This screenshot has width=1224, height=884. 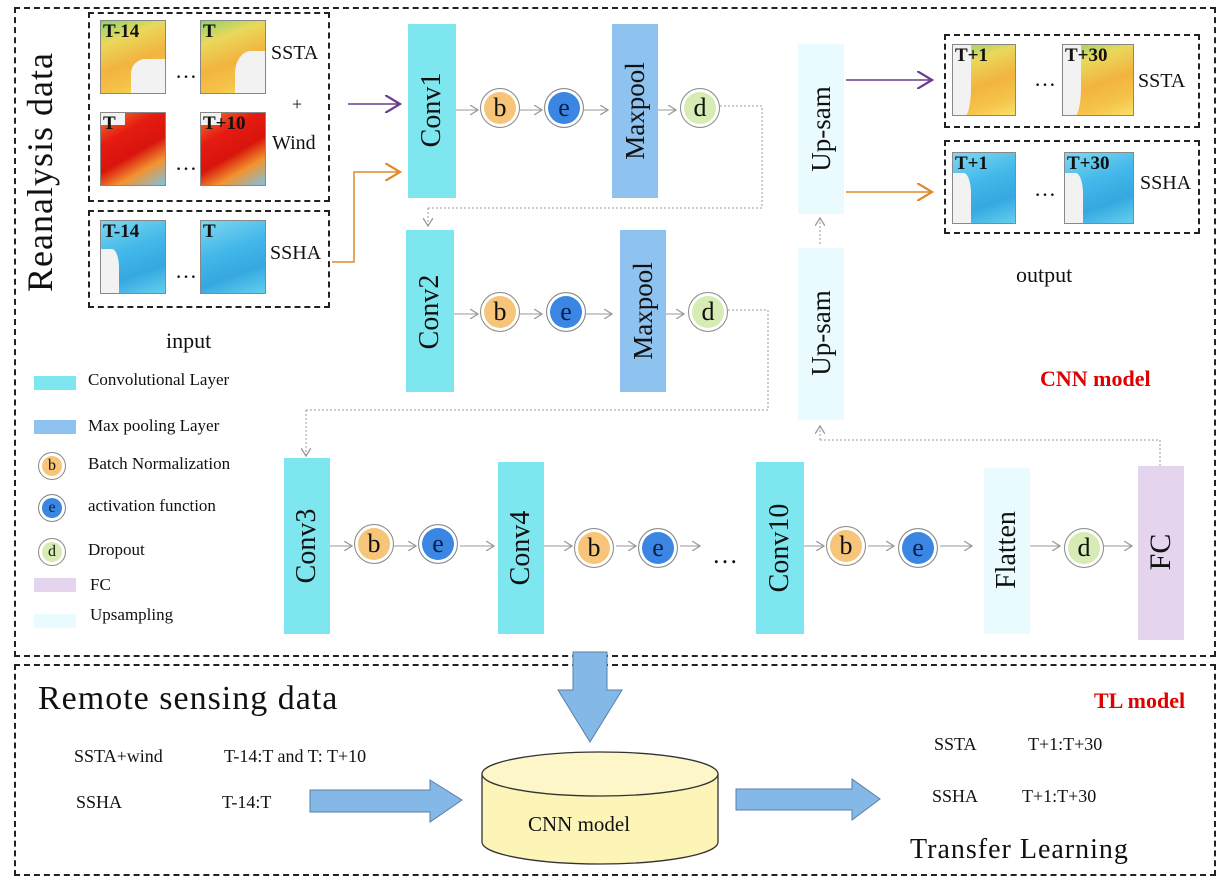 What do you see at coordinates (133, 149) in the screenshot?
I see `map-wind-first: T` at bounding box center [133, 149].